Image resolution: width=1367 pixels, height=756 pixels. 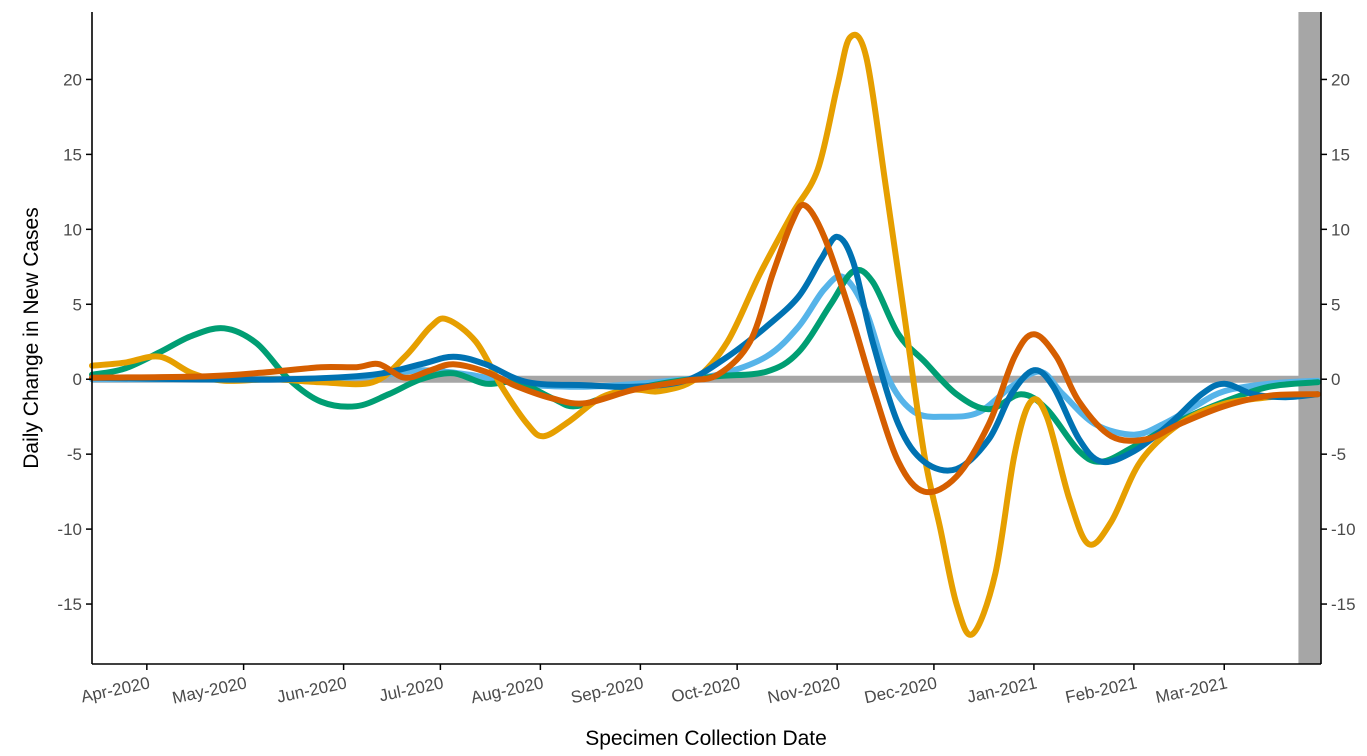 What do you see at coordinates (311, 689) in the screenshot?
I see `x-tick-label: Jun-2020` at bounding box center [311, 689].